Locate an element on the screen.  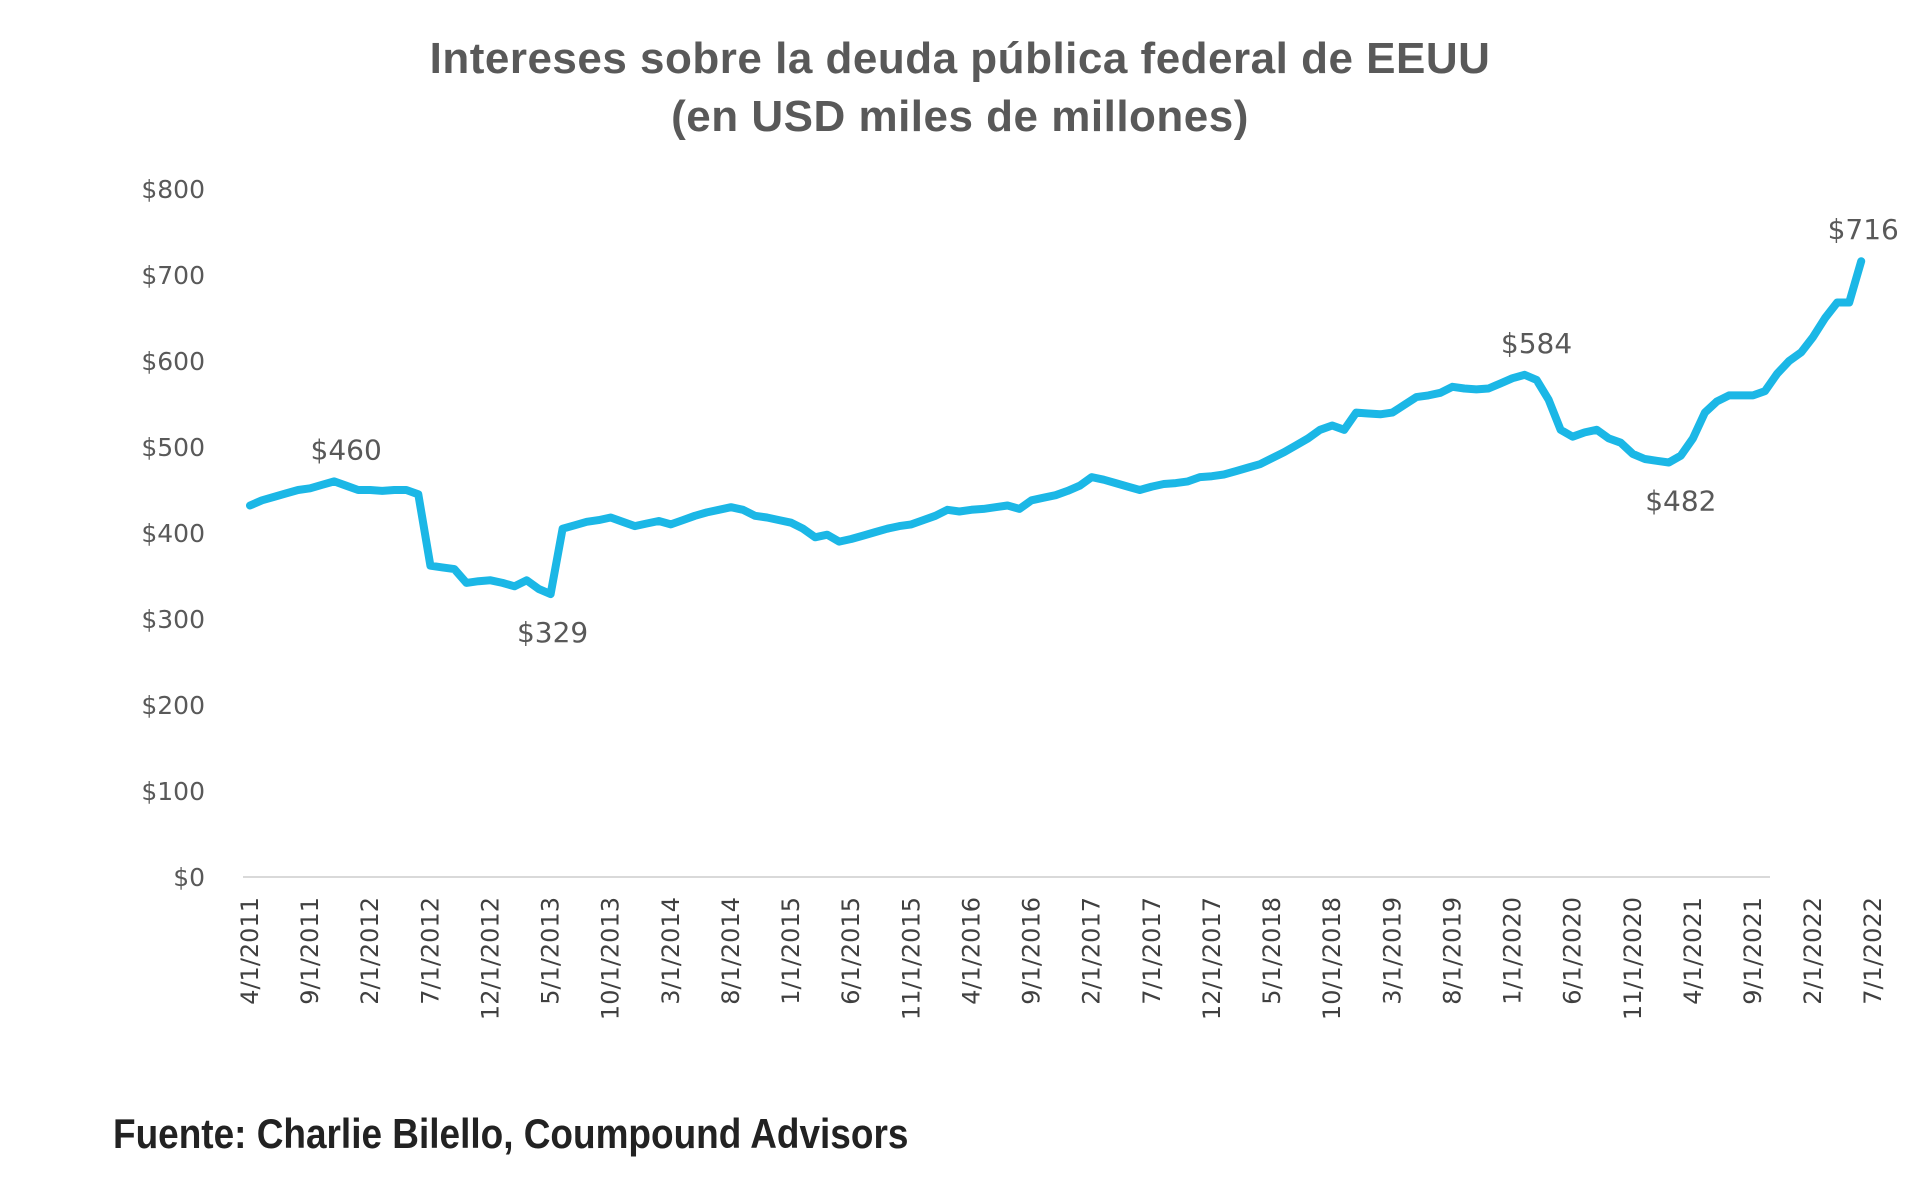
x-tick-label: 8/1/2019 is located at coordinates (1452, 951).